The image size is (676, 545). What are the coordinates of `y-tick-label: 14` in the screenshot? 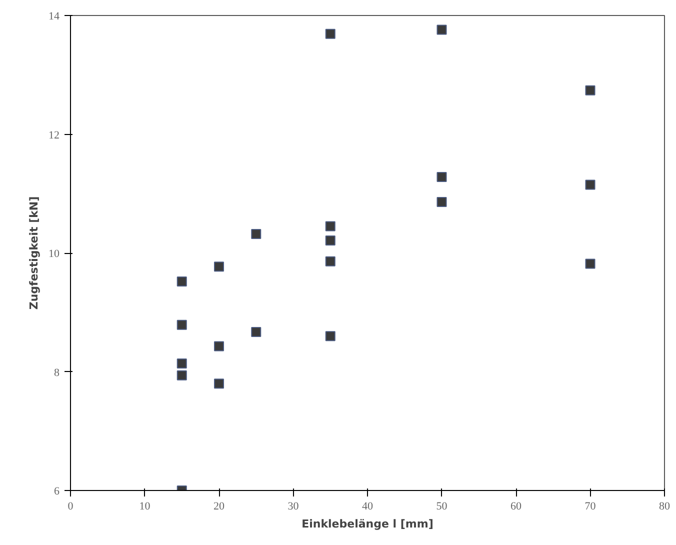 It's located at (54, 16).